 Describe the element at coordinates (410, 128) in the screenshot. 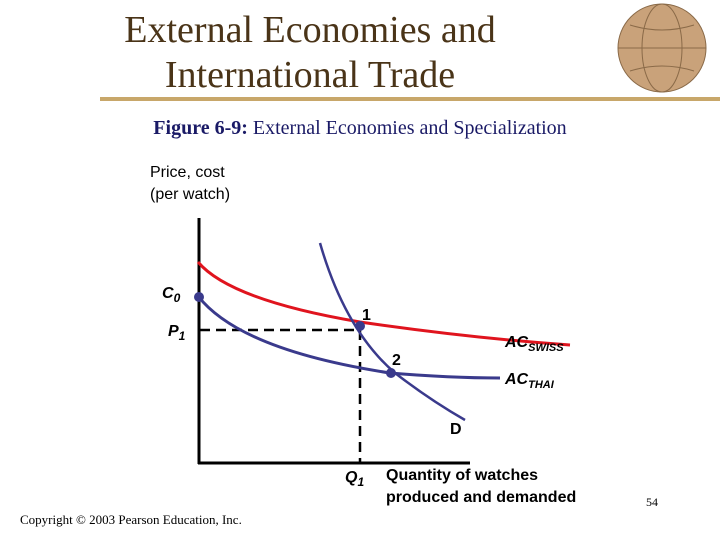

I see `figure-caption: External Economies and Specialization` at that location.